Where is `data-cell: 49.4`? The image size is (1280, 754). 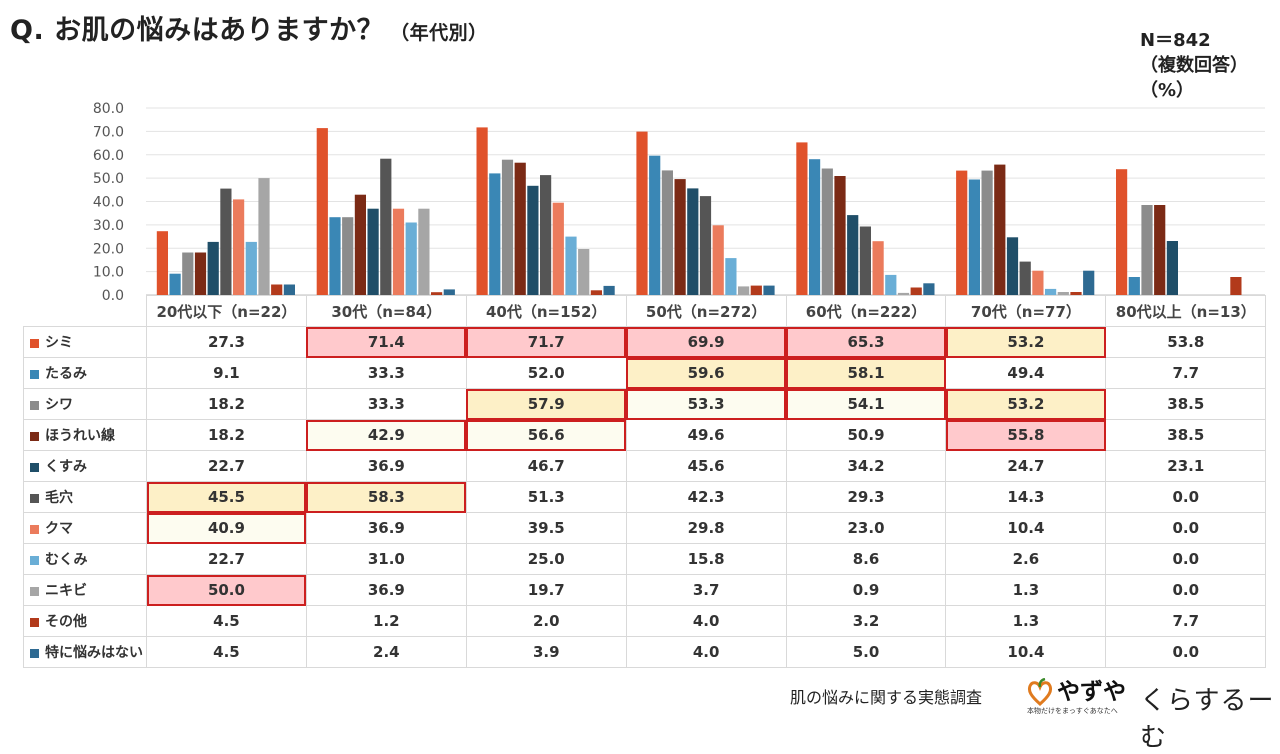 data-cell: 49.4 is located at coordinates (1026, 373).